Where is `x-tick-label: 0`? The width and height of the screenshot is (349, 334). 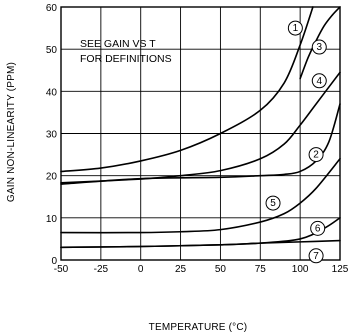
x-tick-label: 0 is located at coordinates (141, 269).